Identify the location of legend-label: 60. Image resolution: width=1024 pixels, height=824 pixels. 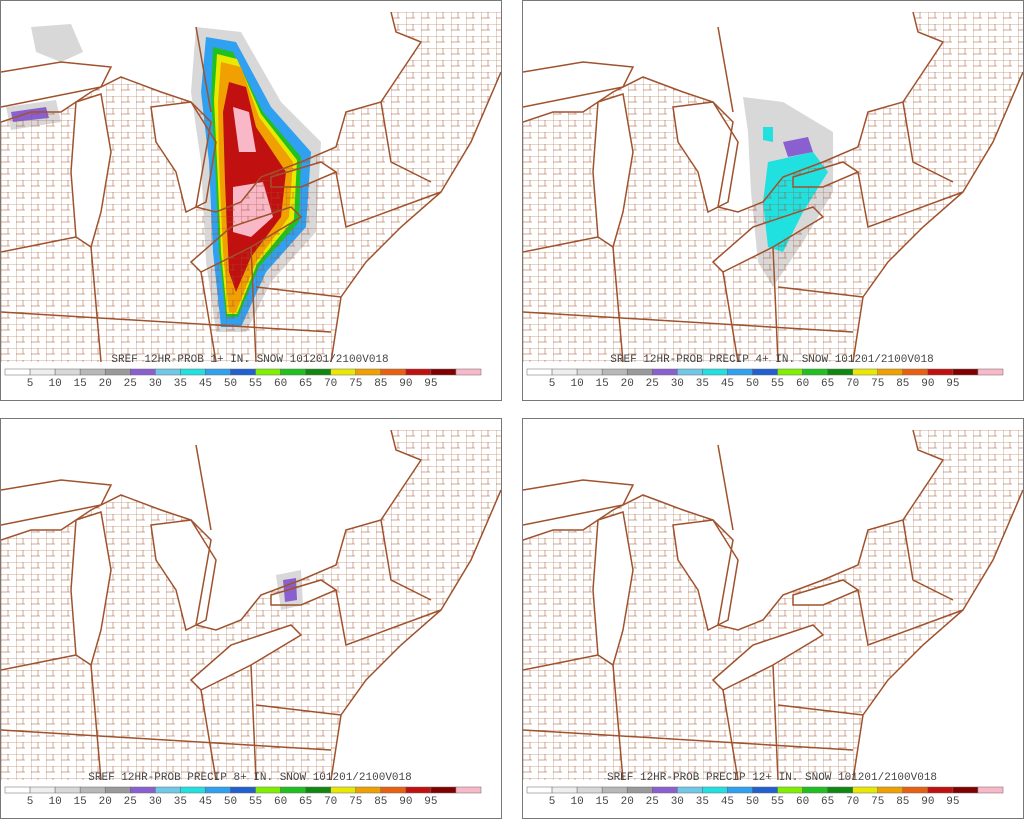
(280, 384).